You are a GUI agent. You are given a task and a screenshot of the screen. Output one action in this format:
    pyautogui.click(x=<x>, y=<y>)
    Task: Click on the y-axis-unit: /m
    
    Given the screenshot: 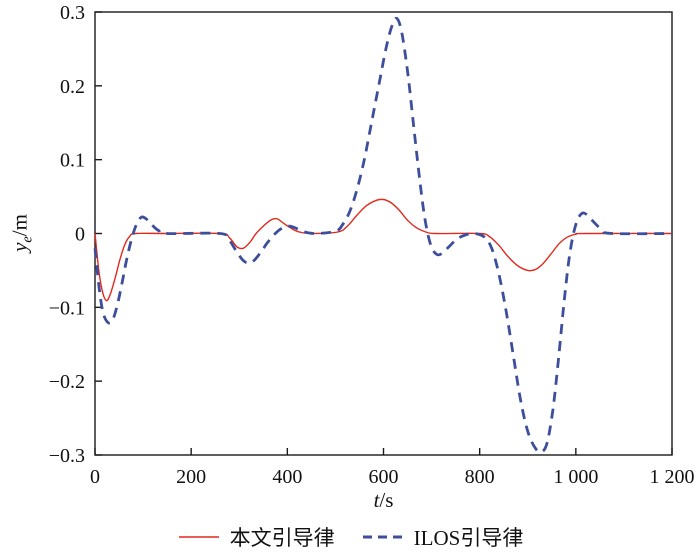 What is the action you would take?
    pyautogui.click(x=19, y=225)
    